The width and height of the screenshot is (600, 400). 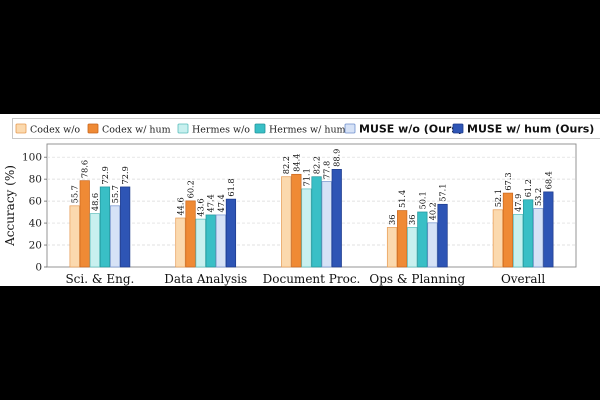 I want to click on legend-label: Hermes w/ hum, so click(x=307, y=130).